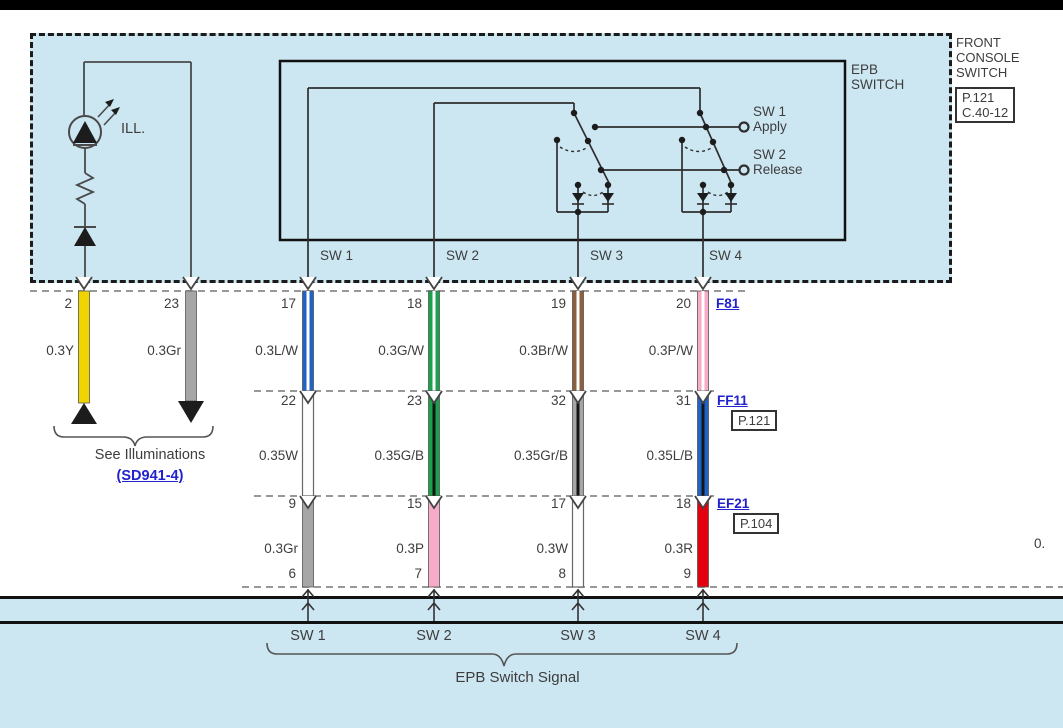 The width and height of the screenshot is (1063, 728). What do you see at coordinates (562, 573) in the screenshot?
I see `pin-number: 8` at bounding box center [562, 573].